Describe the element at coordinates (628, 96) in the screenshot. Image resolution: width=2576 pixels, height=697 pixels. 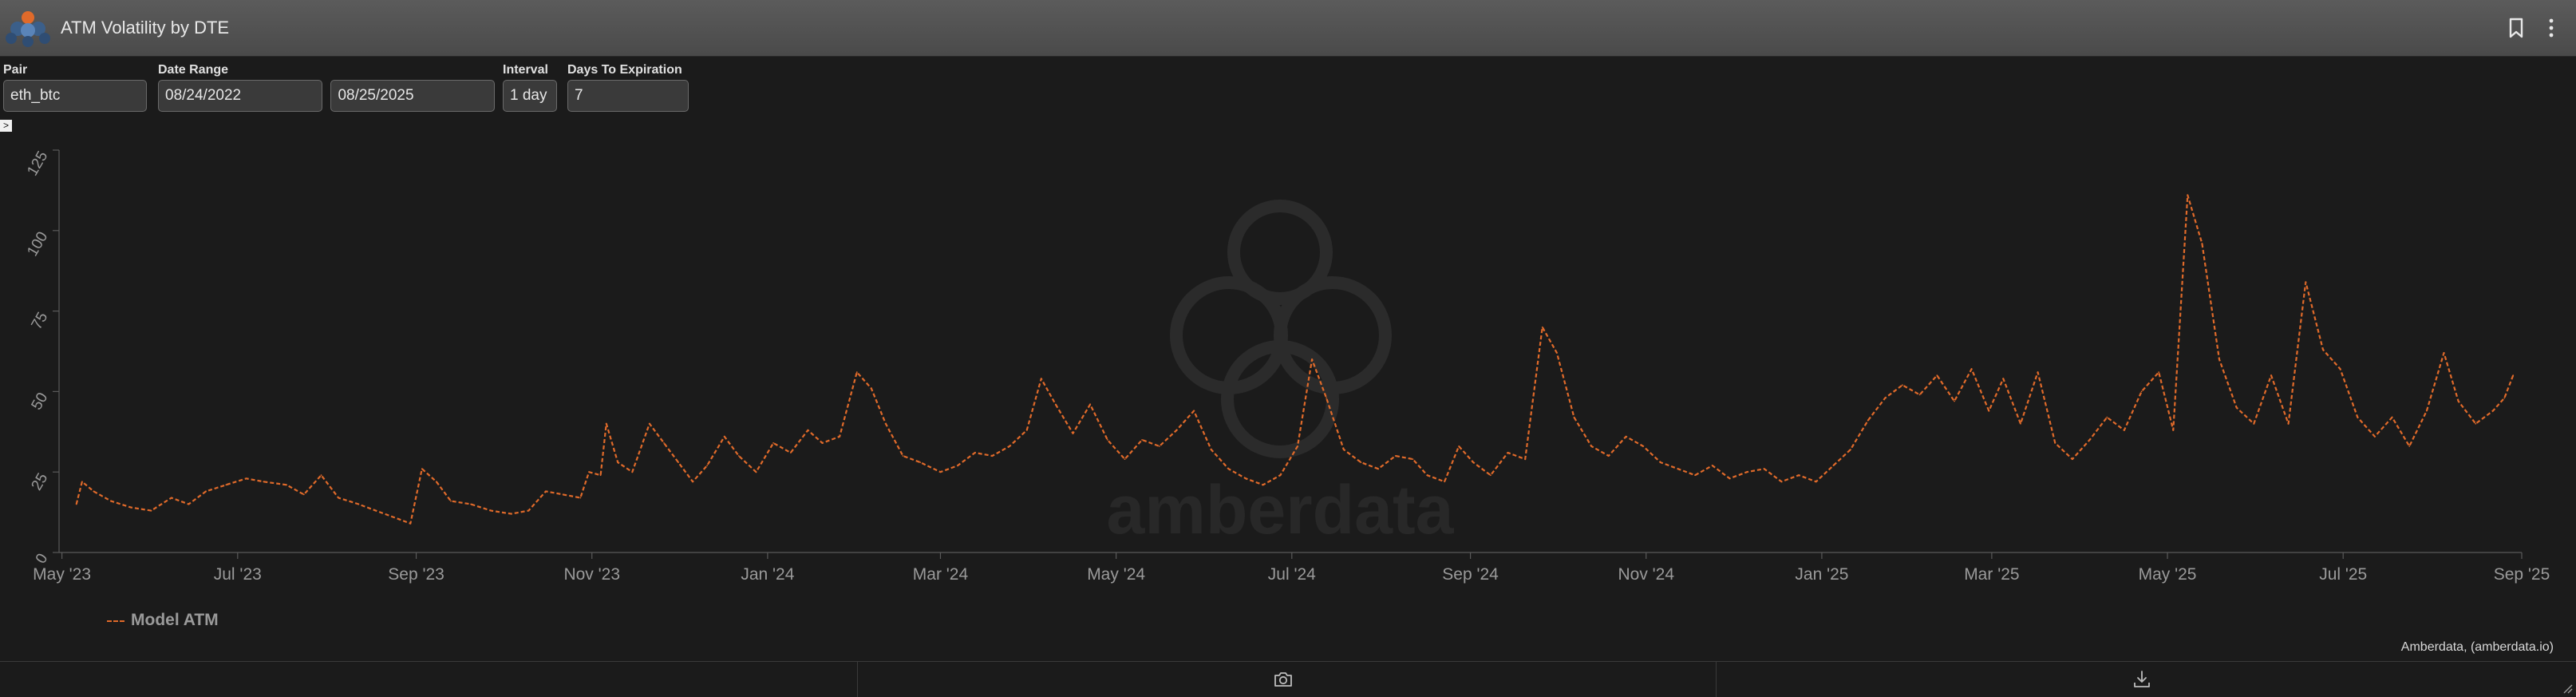
I see `dte-input: 7` at that location.